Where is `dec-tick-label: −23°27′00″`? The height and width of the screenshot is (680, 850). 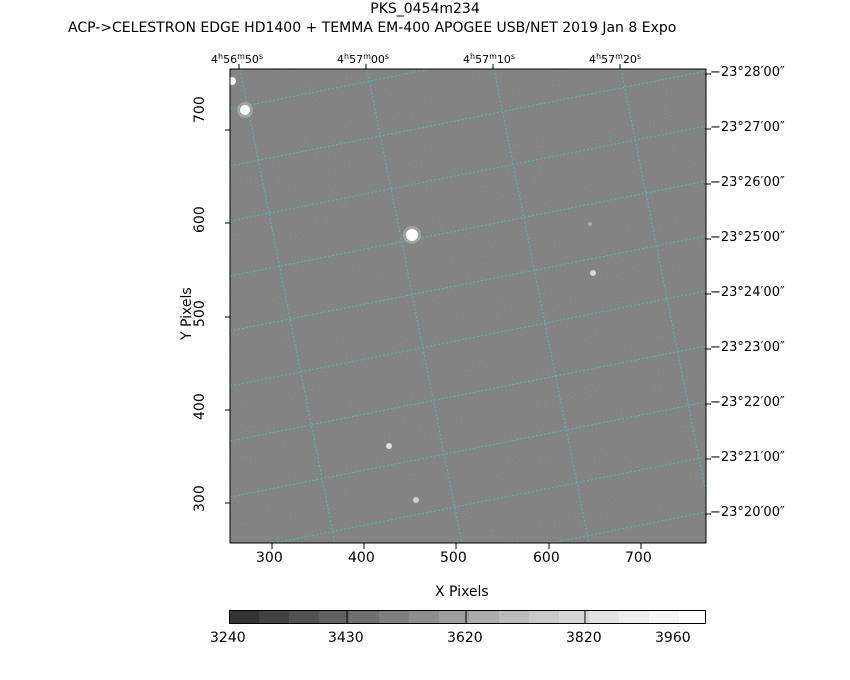
dec-tick-label: −23°27′00″ is located at coordinates (747, 127).